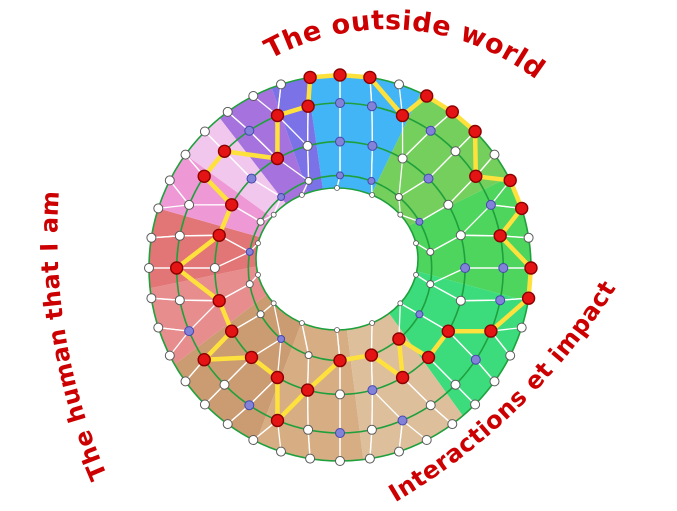 The height and width of the screenshot is (511, 677). What do you see at coordinates (215, 196) in the screenshot?
I see `sector-pink` at bounding box center [215, 196].